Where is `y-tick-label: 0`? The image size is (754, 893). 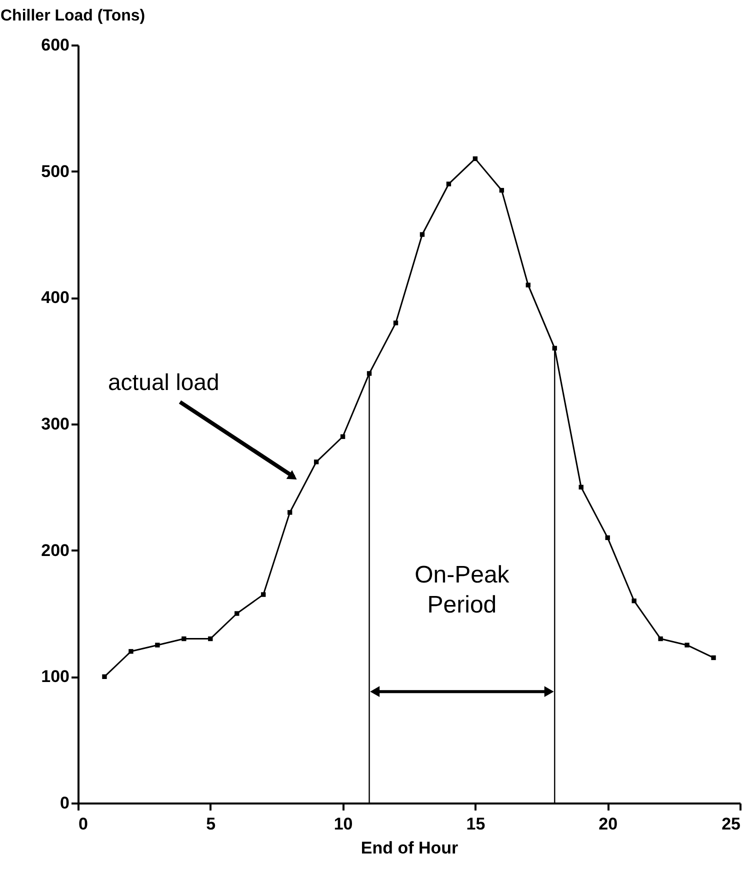
y-tick-label: 0 is located at coordinates (65, 803).